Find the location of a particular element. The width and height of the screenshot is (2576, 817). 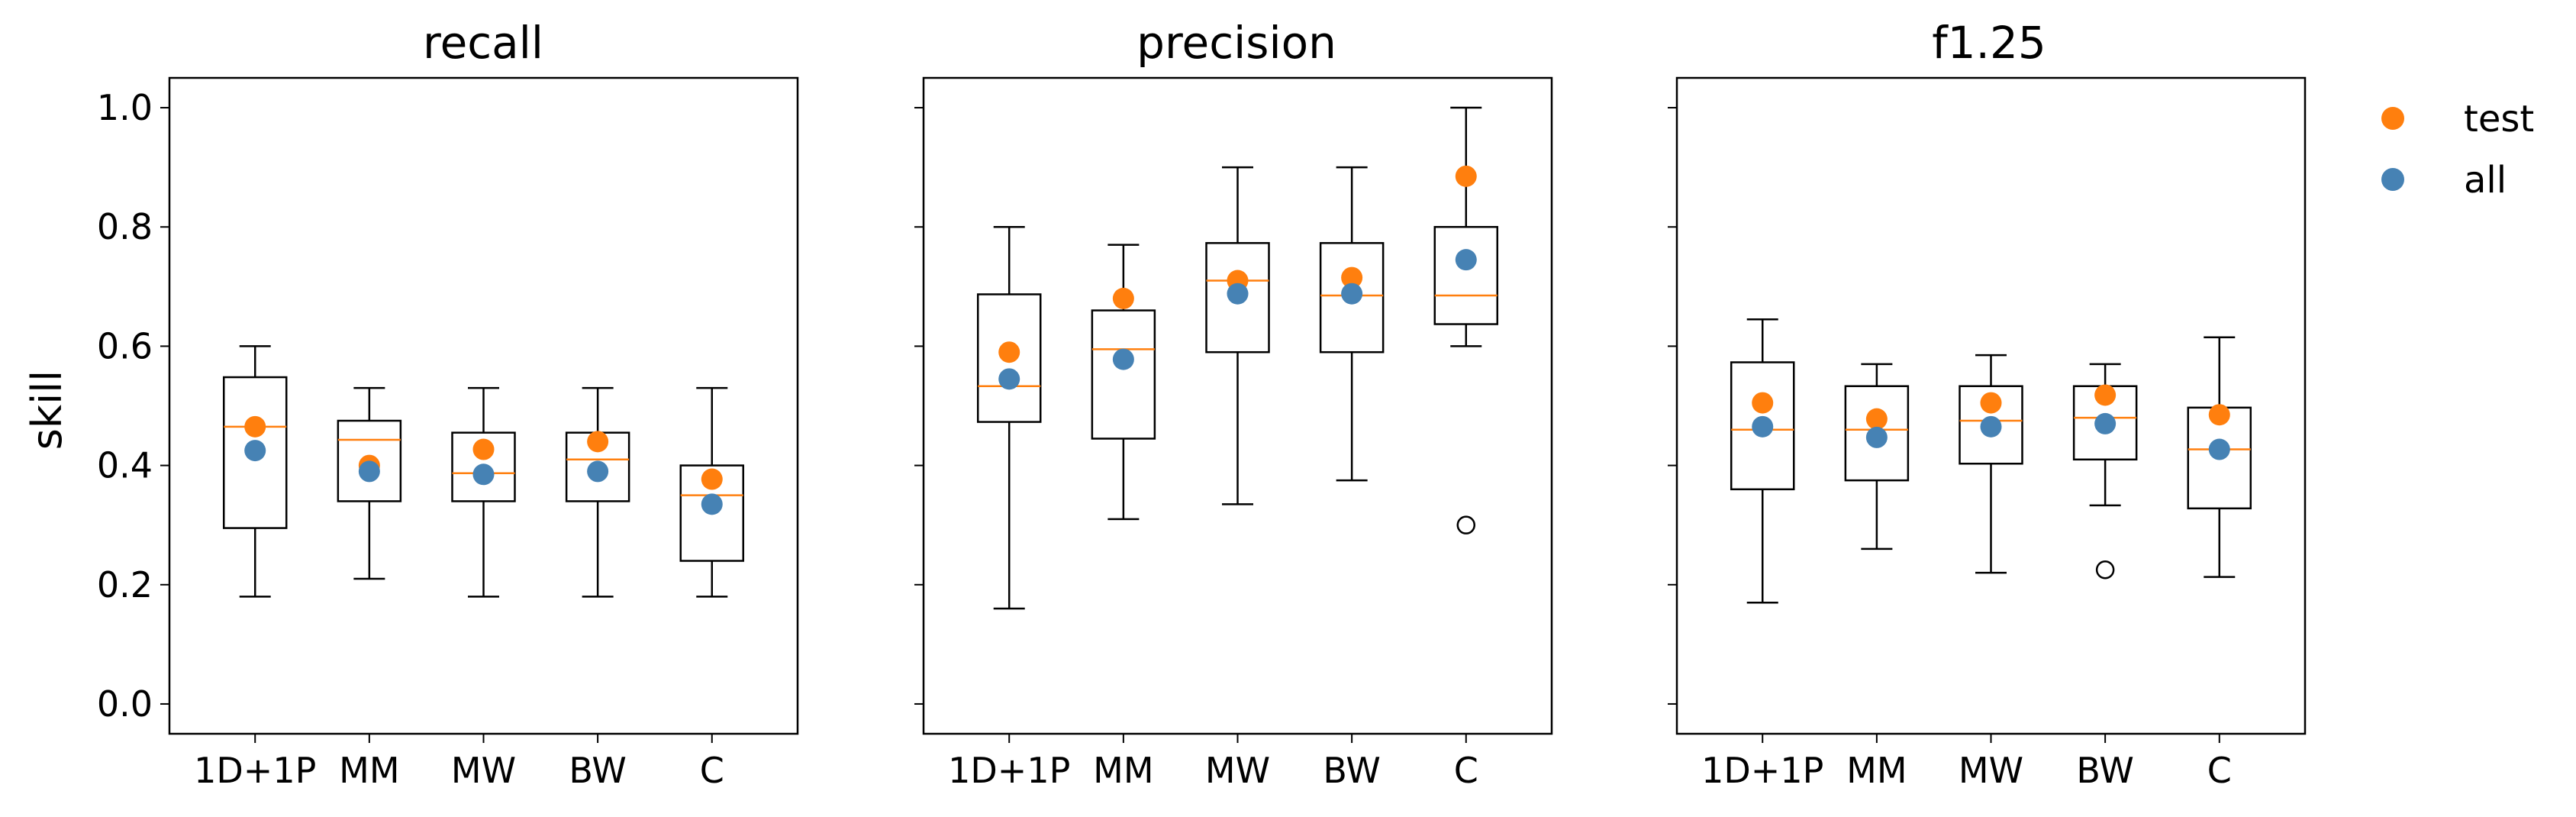

y-tick-label: 0.2 is located at coordinates (125, 585).